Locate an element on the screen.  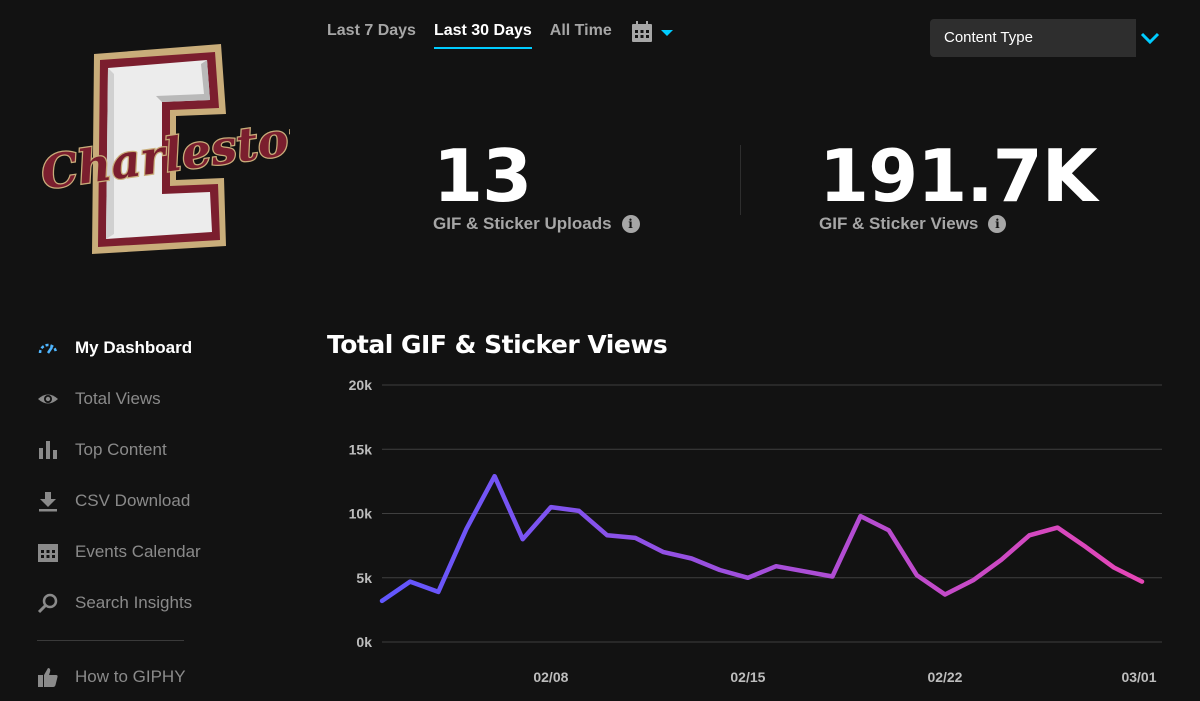
sidebar-item-top-content: Top Content is located at coordinates (112, 449).